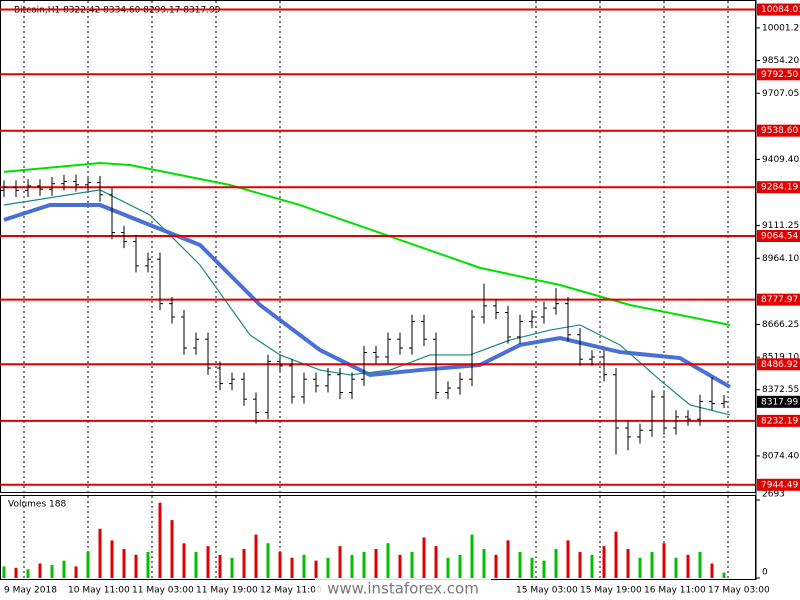  Describe the element at coordinates (773, 495) in the screenshot. I see `y-tick-label: 2693` at that location.